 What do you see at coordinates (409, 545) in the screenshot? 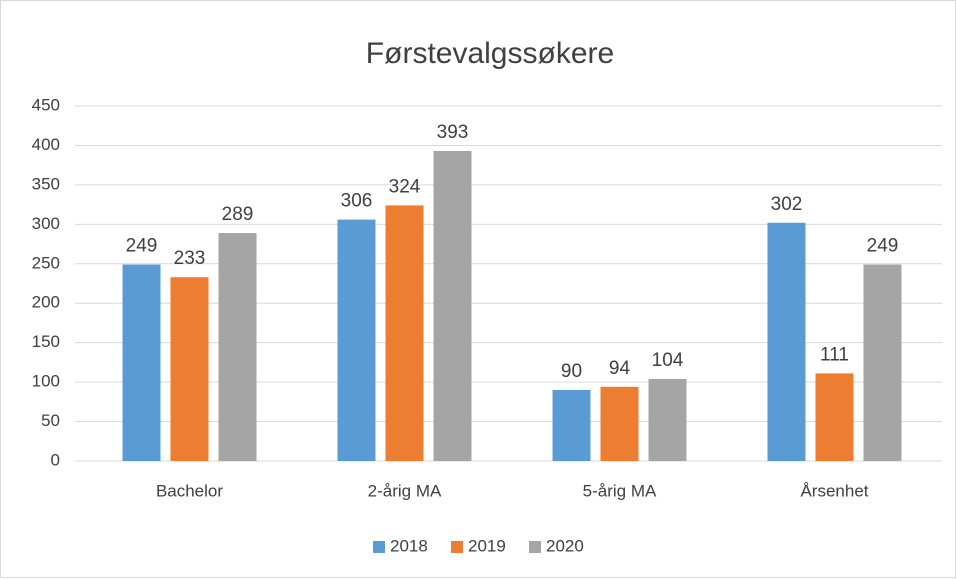
I see `legend-label: 2018` at bounding box center [409, 545].